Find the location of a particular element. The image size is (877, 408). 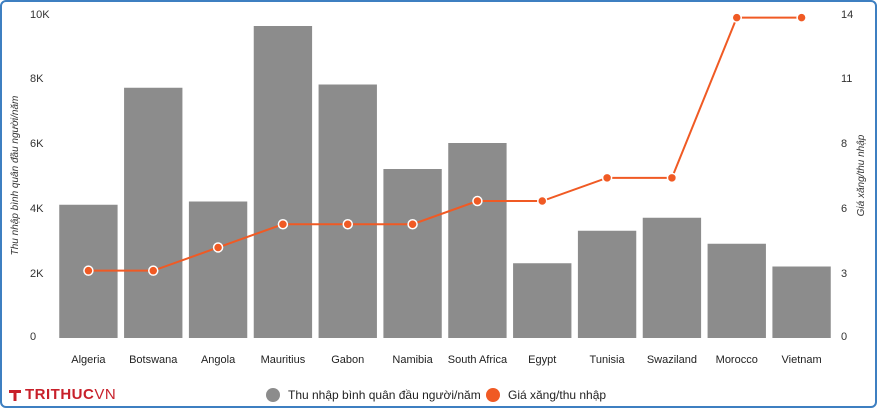

right-tick-label: 8 is located at coordinates (844, 144).